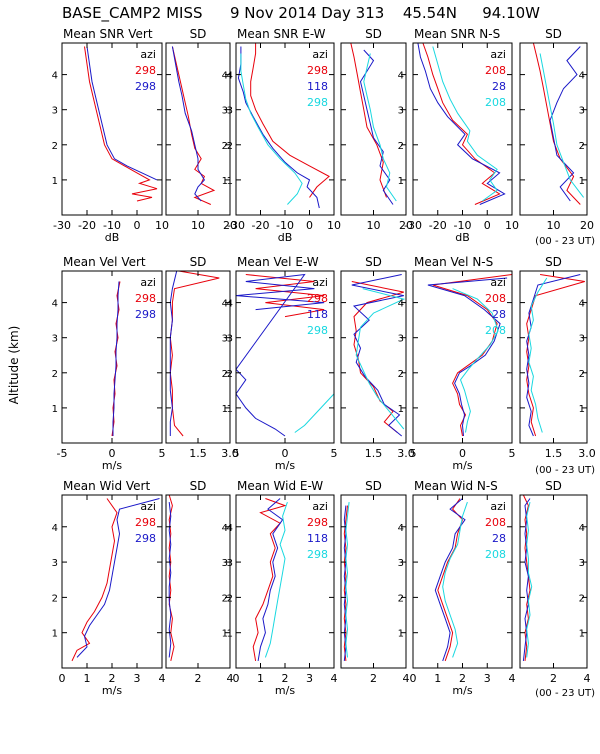 The image size is (600, 754). I want to click on x-tick-label: 2, so click(553, 678).